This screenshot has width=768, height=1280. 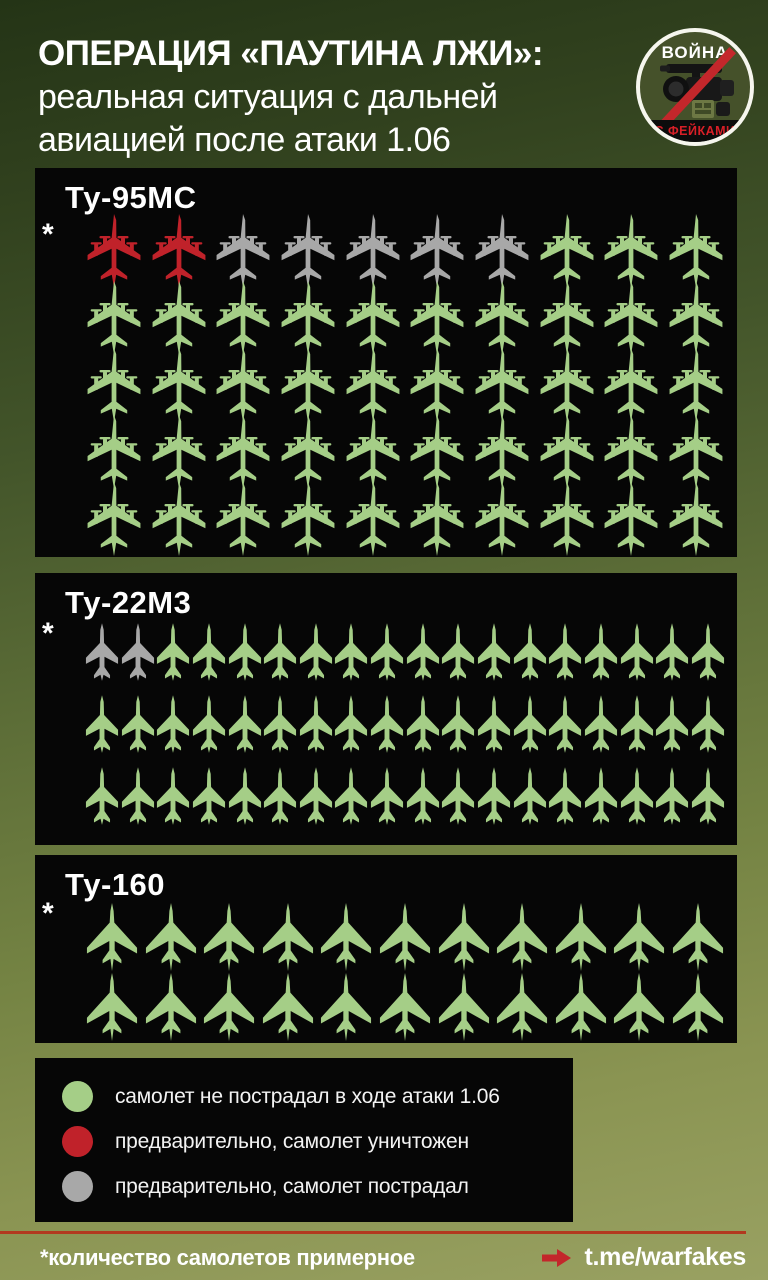 I want to click on title-line-3: авиацией после атаки 1.06, so click(x=244, y=140).